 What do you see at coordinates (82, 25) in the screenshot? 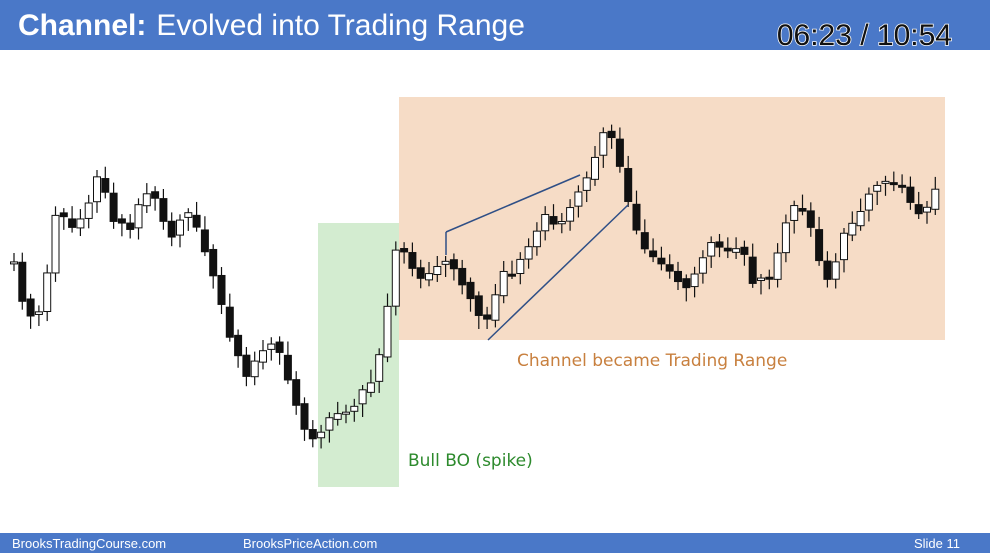
I see `title-bold: Channel:` at bounding box center [82, 25].